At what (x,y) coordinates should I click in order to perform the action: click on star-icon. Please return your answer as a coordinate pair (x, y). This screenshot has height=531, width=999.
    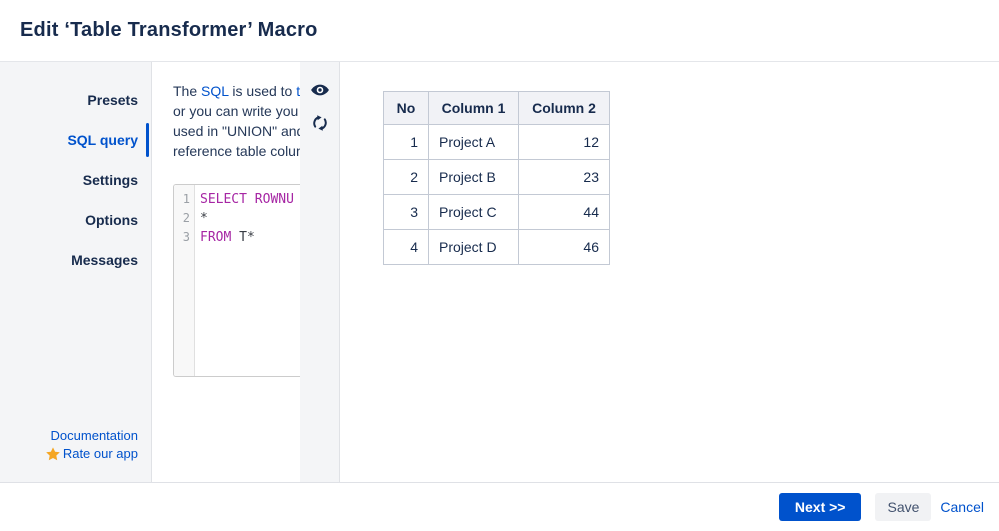
    Looking at the image, I should click on (53, 454).